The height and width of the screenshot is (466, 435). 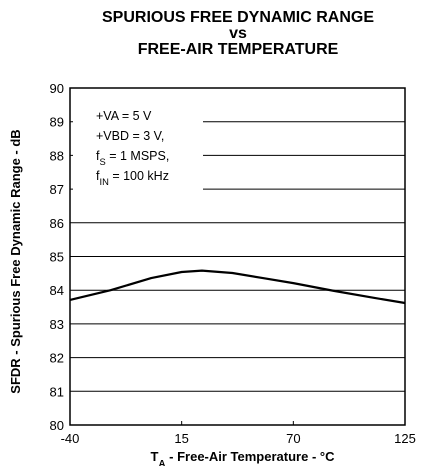 What do you see at coordinates (161, 462) in the screenshot?
I see `subscript: A` at bounding box center [161, 462].